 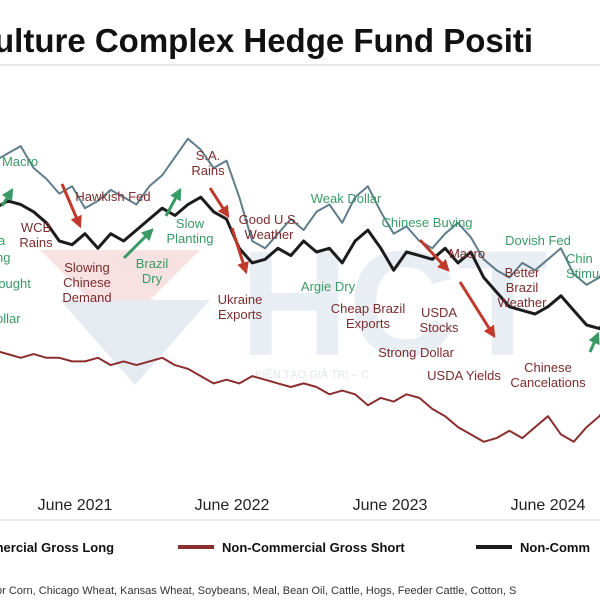 I want to click on legend-label: Non-Commercial Gross Short, so click(x=313, y=547).